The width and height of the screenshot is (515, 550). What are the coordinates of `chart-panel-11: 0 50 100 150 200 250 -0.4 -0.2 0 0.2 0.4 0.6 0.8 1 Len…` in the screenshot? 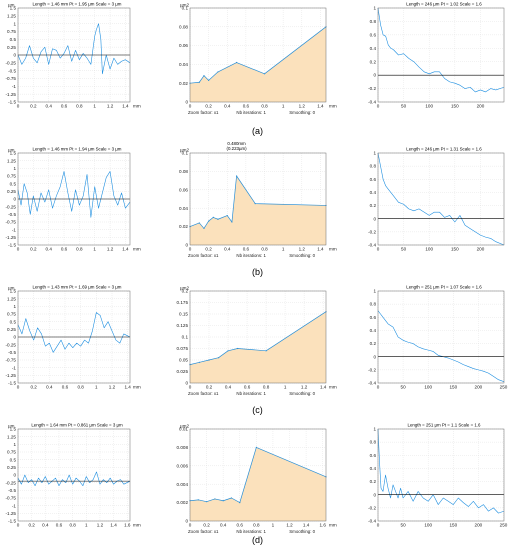 It's located at (438, 475).